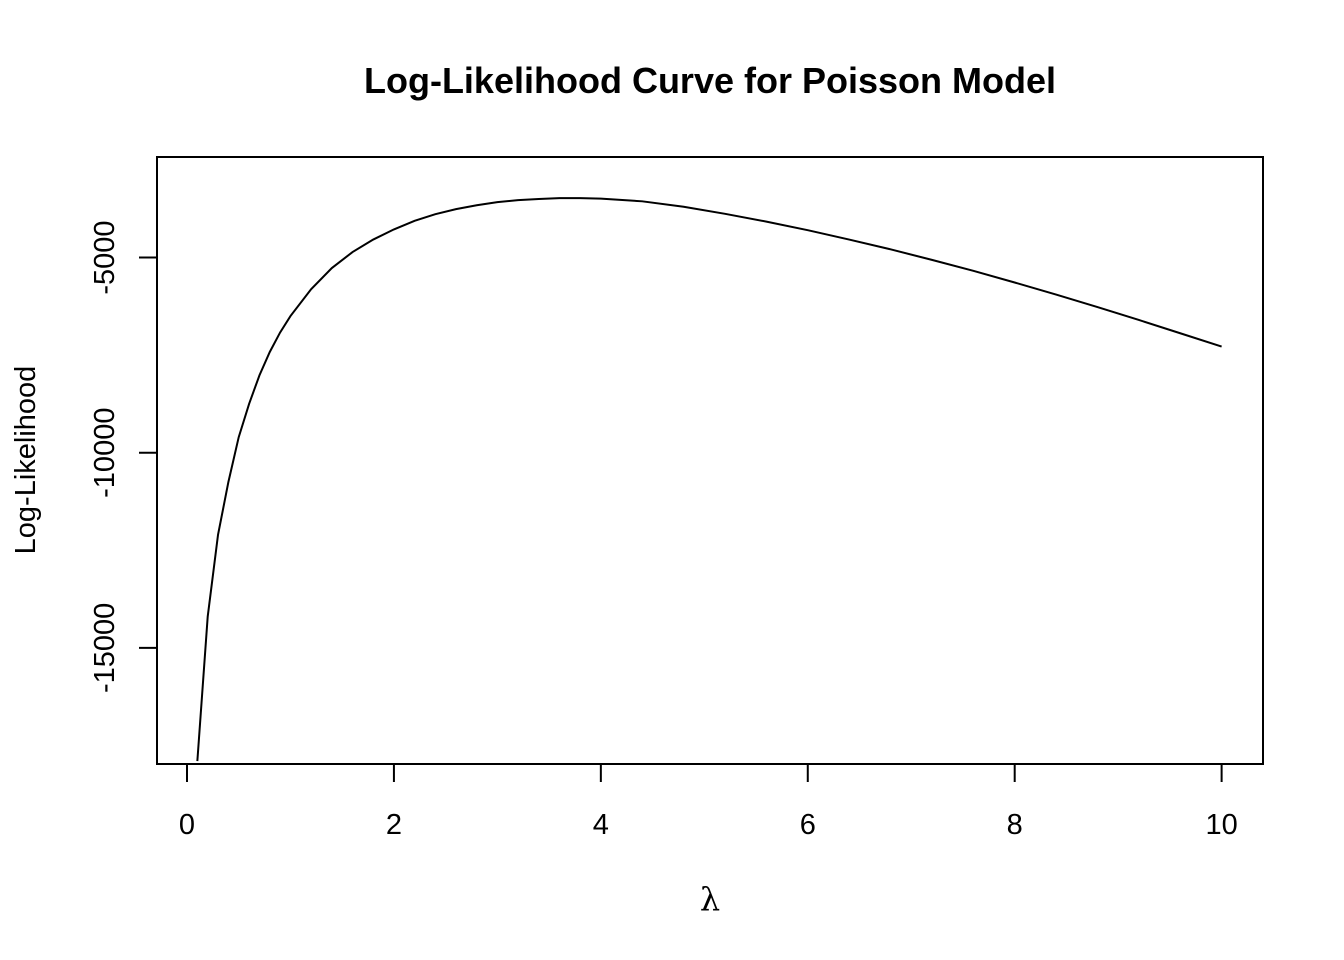 The height and width of the screenshot is (960, 1344). Describe the element at coordinates (1221, 825) in the screenshot. I see `x-tick-label: 10` at that location.